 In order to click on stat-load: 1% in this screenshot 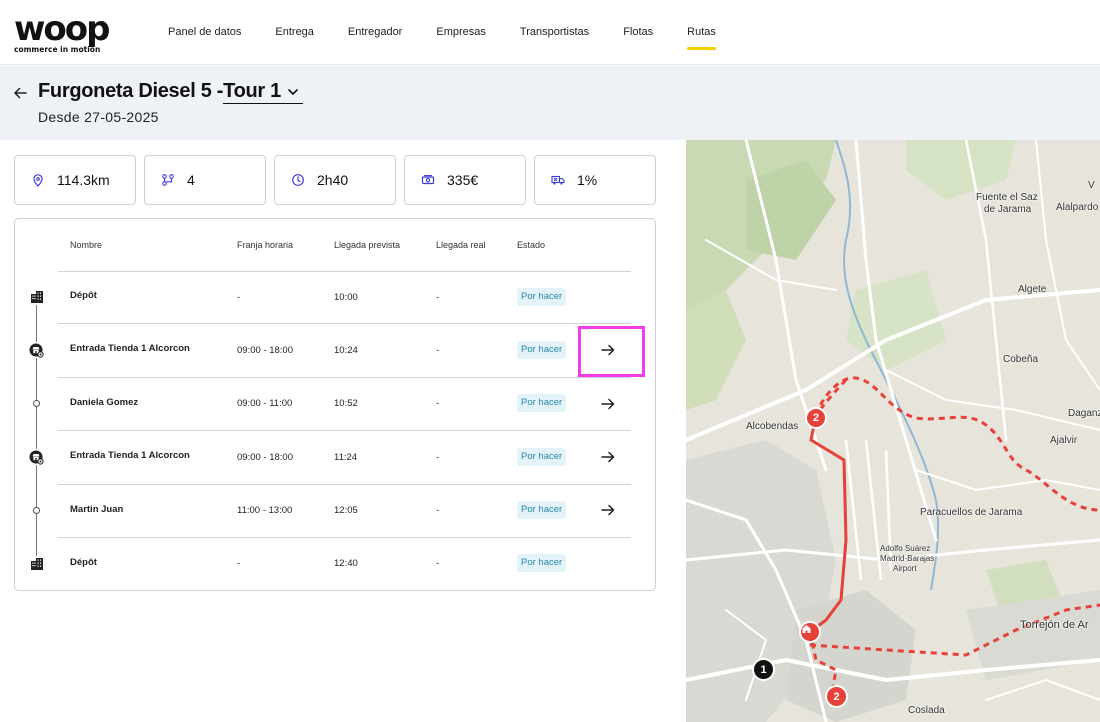, I will do `click(595, 180)`.